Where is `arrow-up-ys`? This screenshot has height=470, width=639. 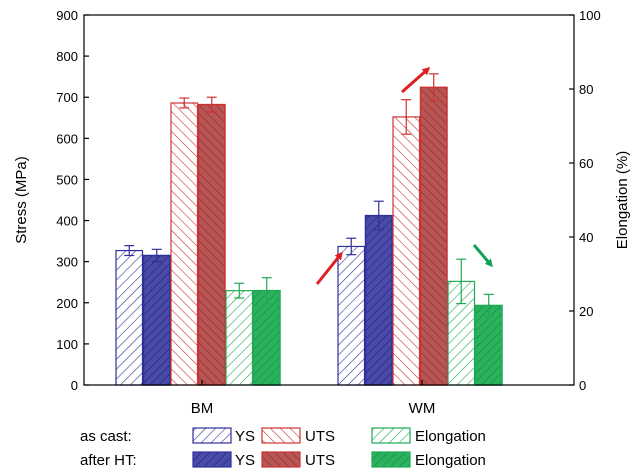
arrow-up-ys is located at coordinates (329, 268).